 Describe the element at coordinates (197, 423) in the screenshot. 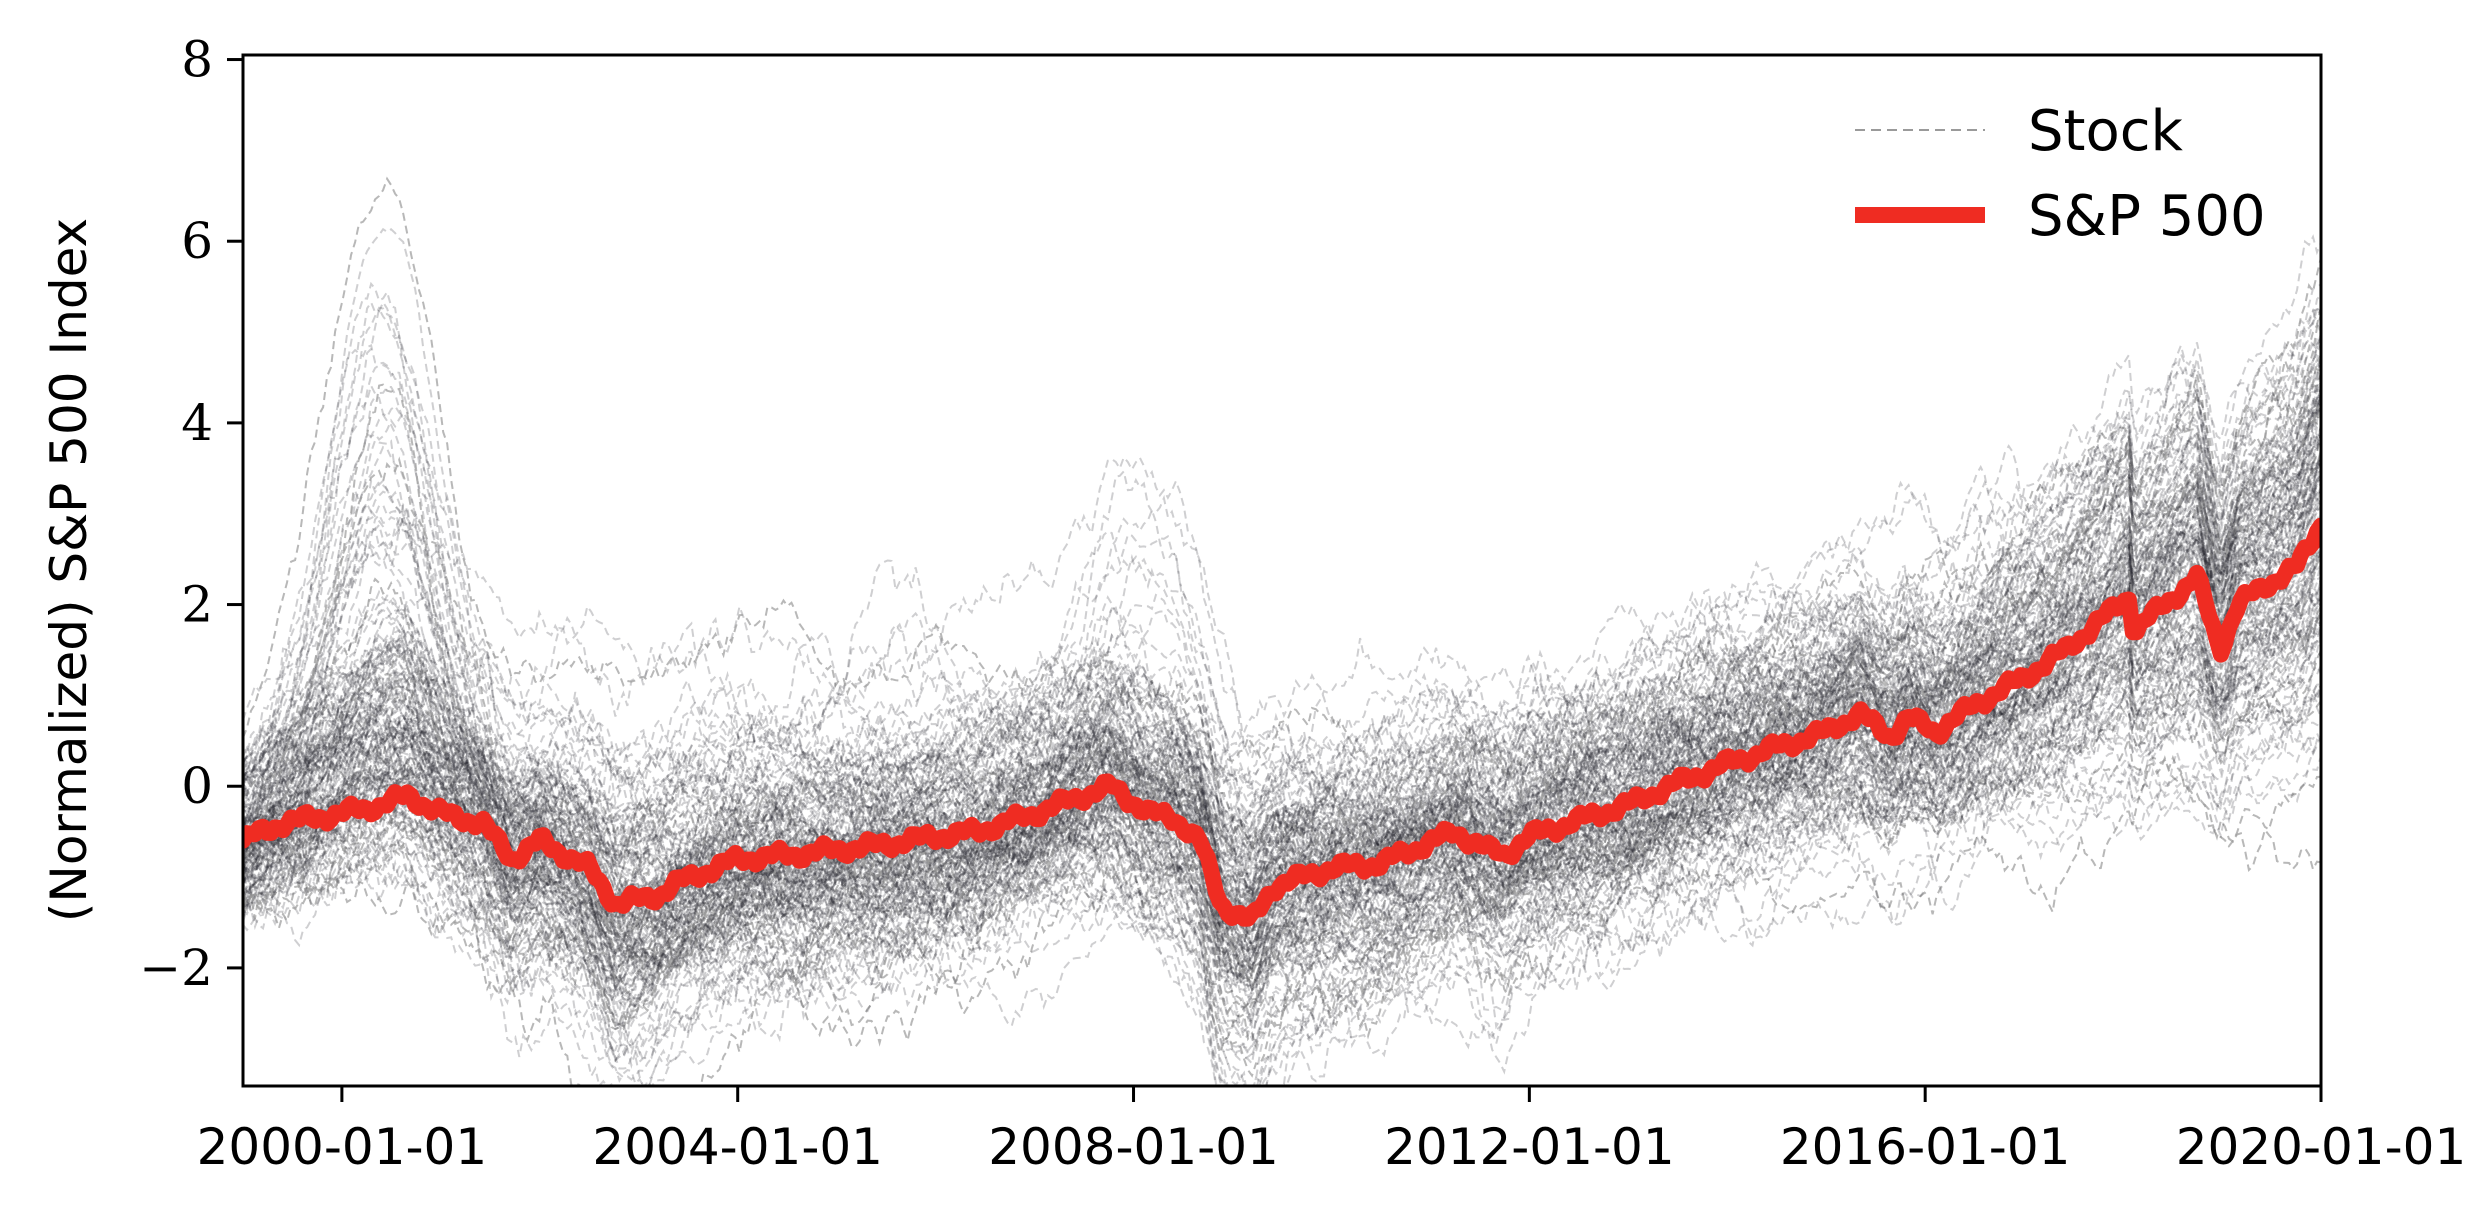

I see `y-tick-label: 4` at that location.